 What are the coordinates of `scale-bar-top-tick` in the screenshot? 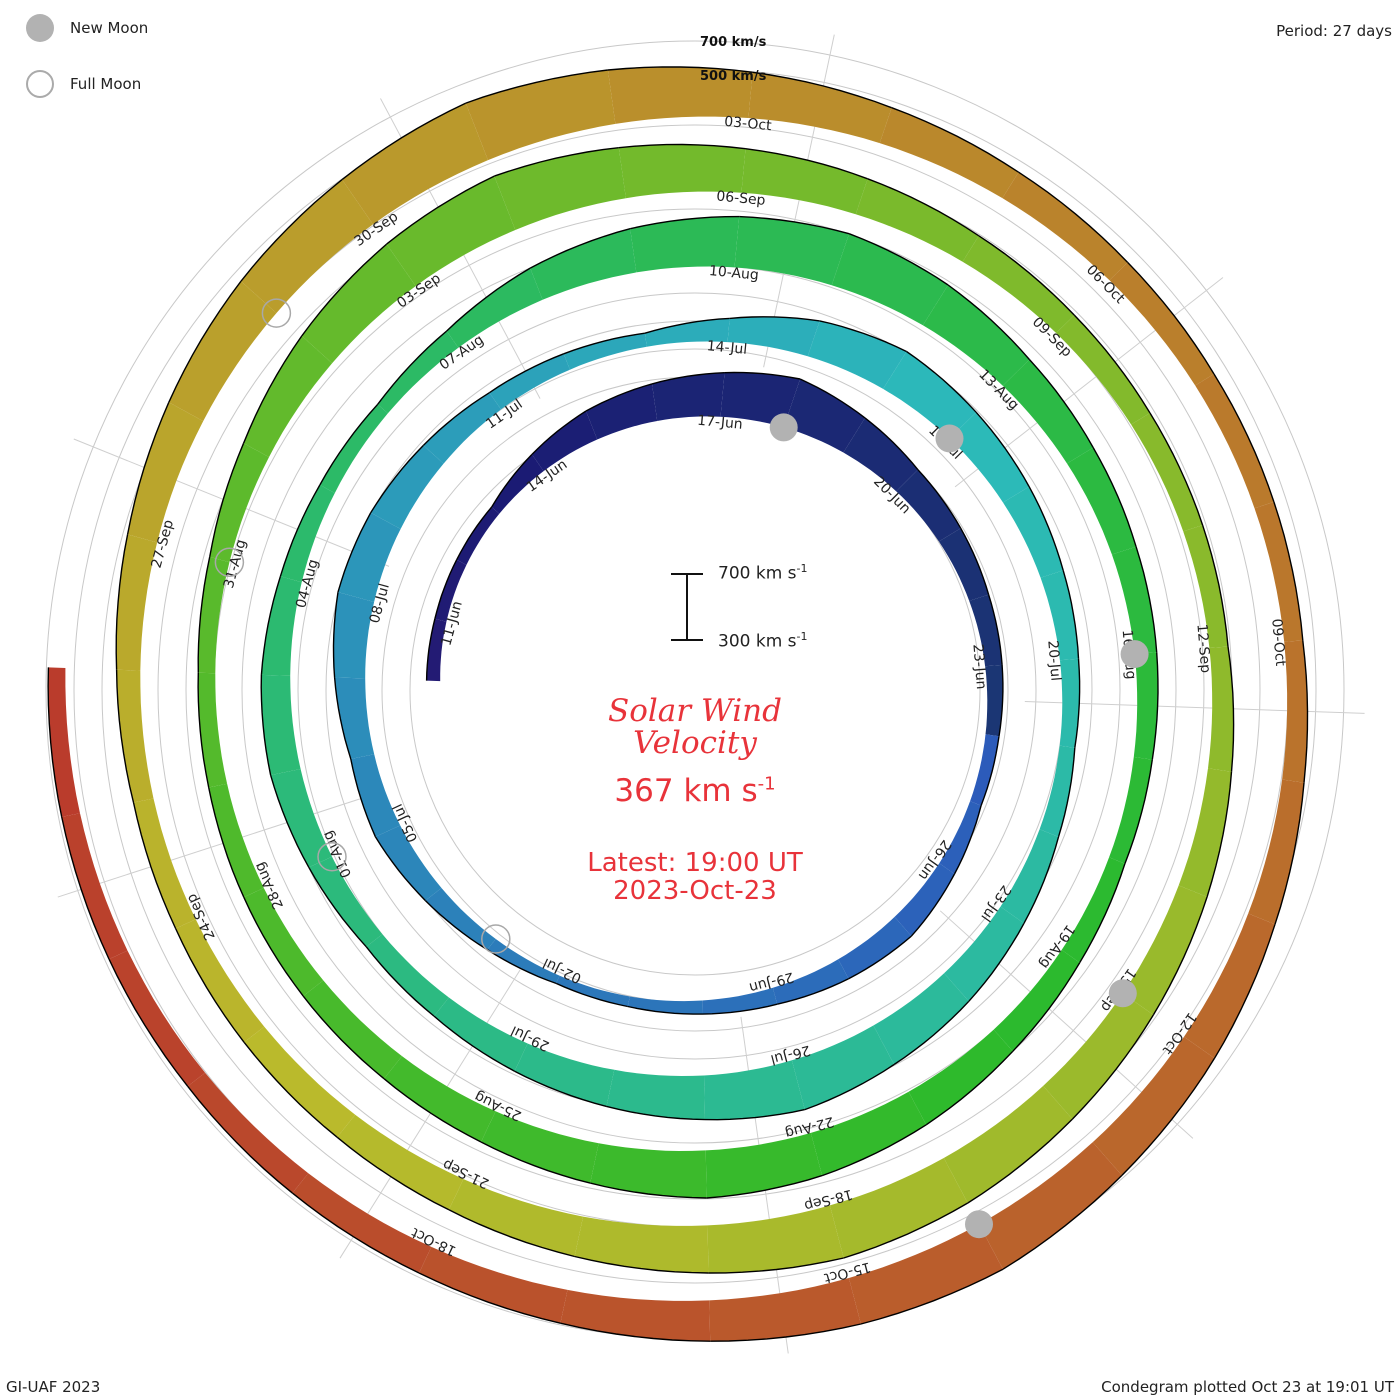 It's located at (687, 574).